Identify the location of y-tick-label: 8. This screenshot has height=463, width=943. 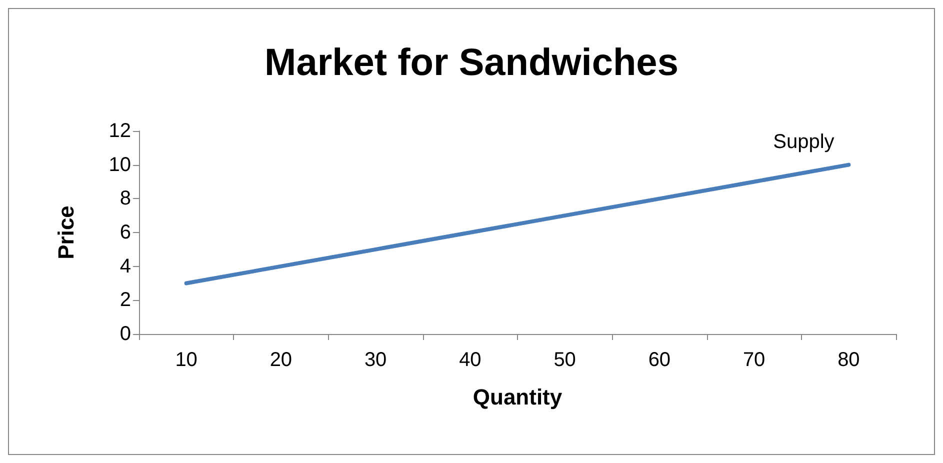
(125, 199).